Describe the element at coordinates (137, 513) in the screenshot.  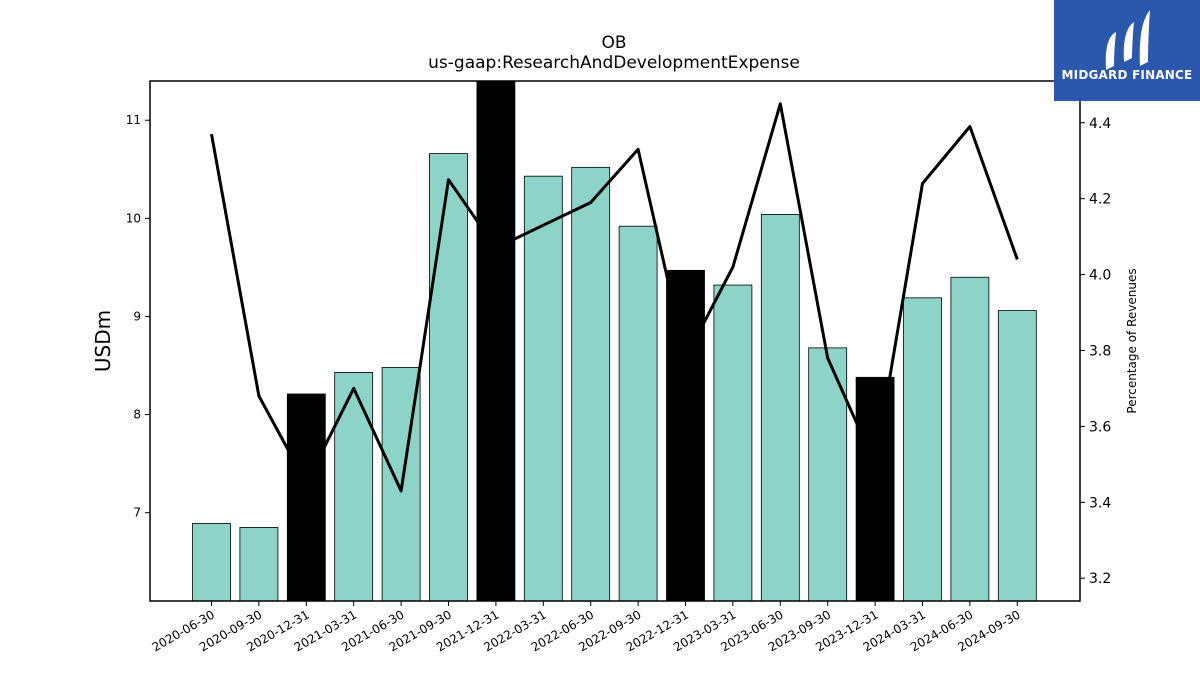
I see `y-tick-label: 7` at that location.